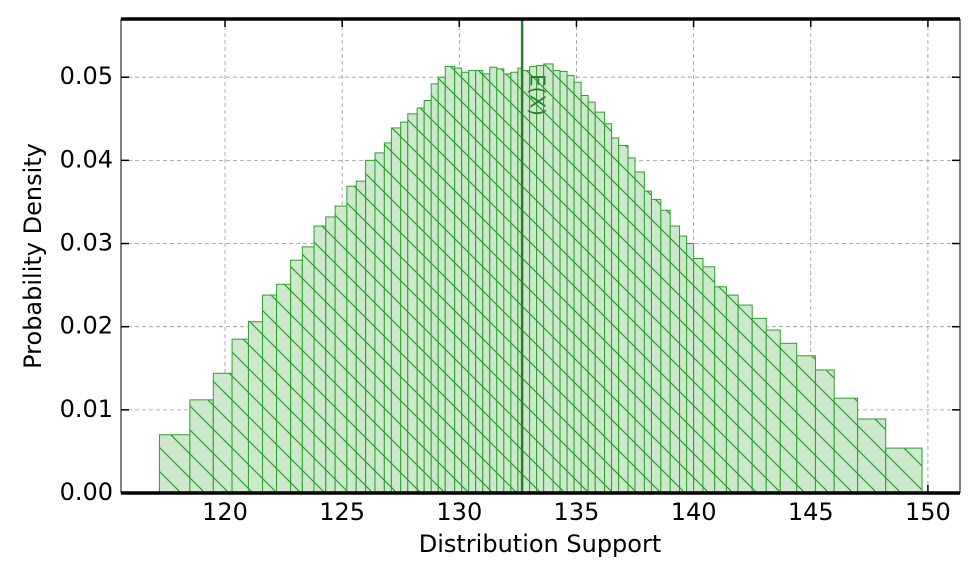 The width and height of the screenshot is (980, 580). Describe the element at coordinates (342, 512) in the screenshot. I see `x-tick-label: 125` at that location.